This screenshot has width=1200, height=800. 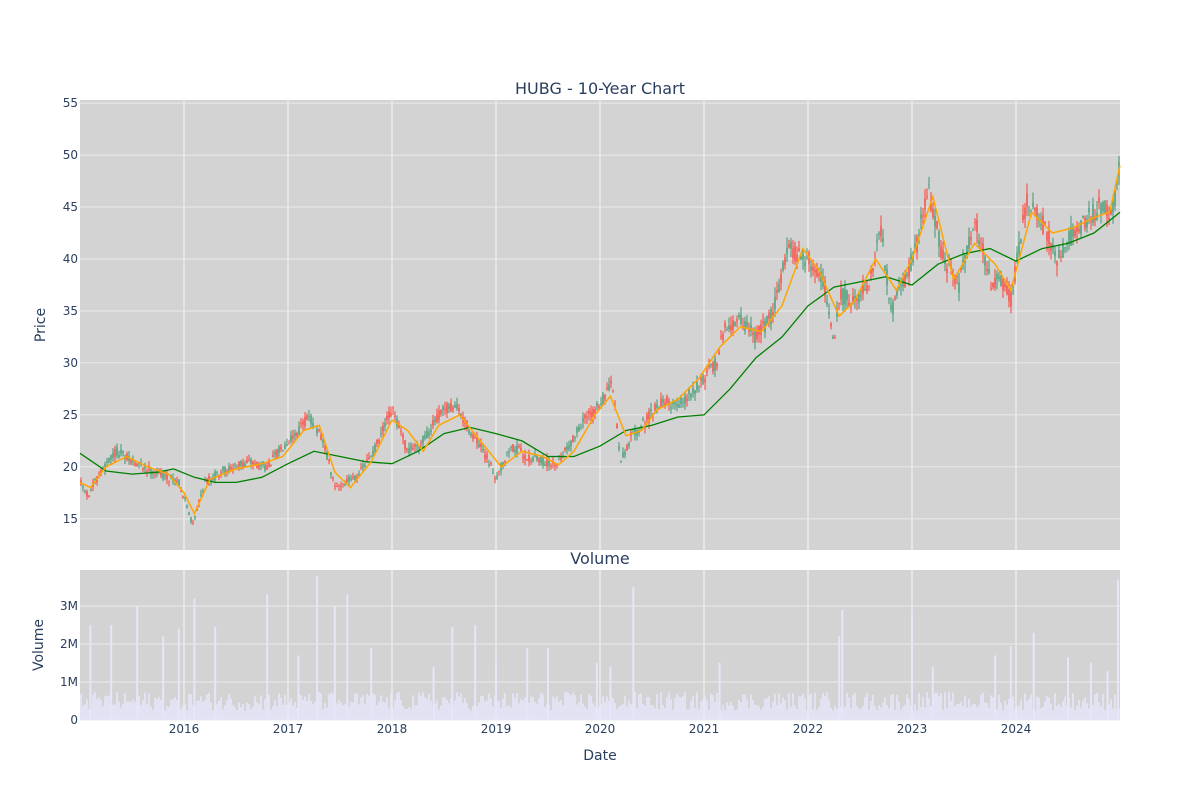 I want to click on volume-axis-title: Volume, so click(x=39, y=645).